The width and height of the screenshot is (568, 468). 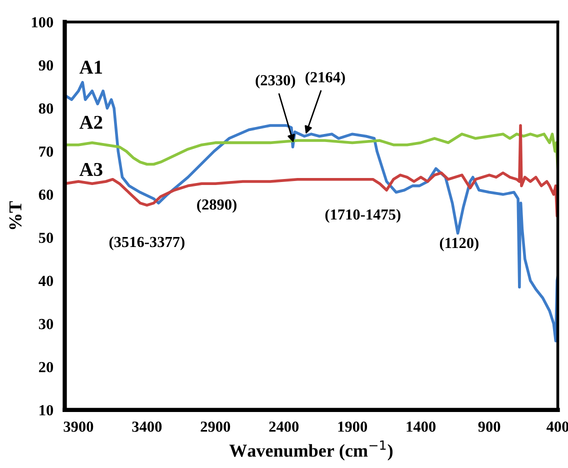 I want to click on annotation: (2164), so click(x=325, y=79).